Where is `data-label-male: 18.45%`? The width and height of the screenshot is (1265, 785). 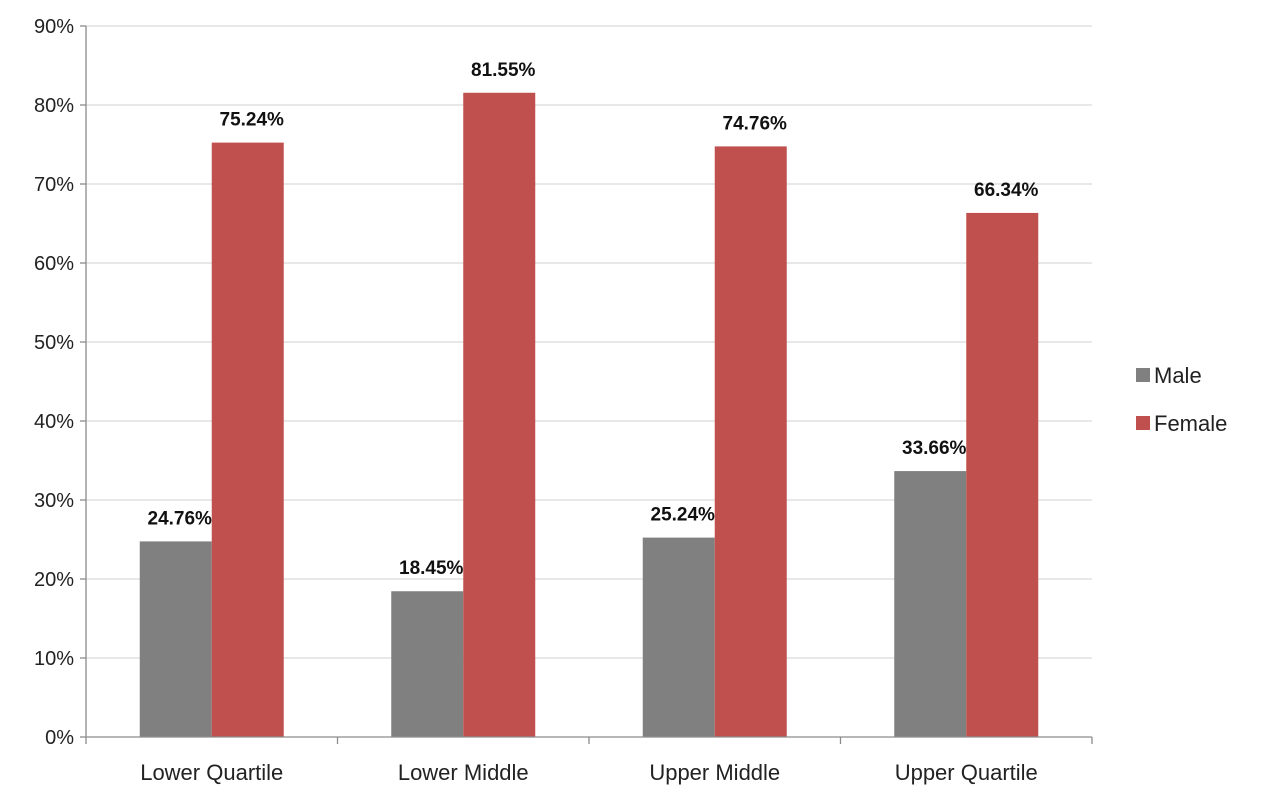 data-label-male: 18.45% is located at coordinates (431, 568).